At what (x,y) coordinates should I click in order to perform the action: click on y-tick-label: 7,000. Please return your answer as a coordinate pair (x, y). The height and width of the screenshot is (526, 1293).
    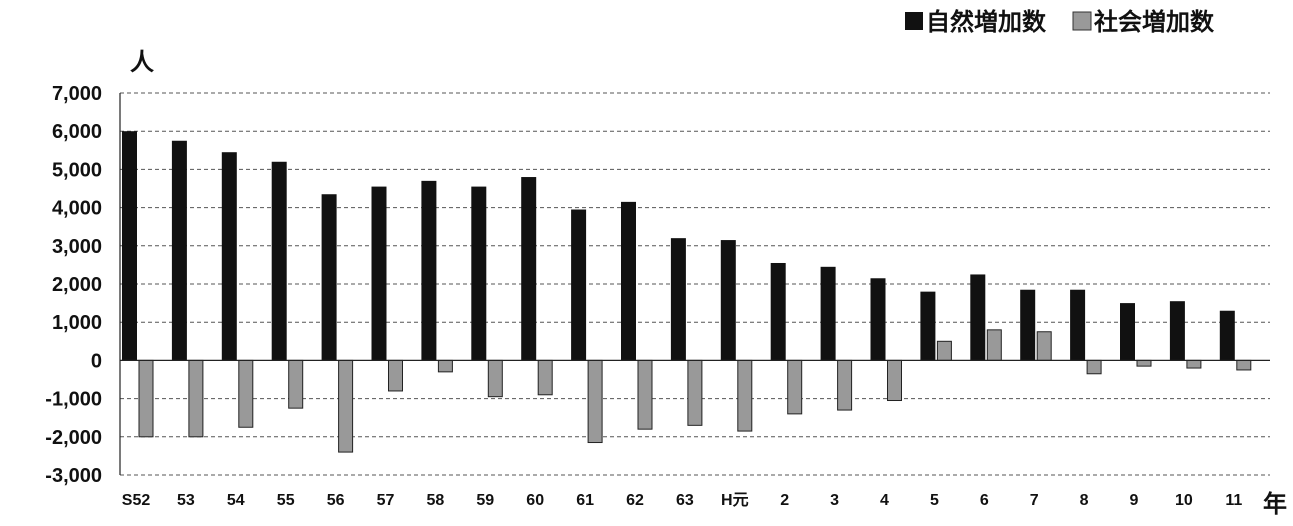
    Looking at the image, I should click on (77, 94).